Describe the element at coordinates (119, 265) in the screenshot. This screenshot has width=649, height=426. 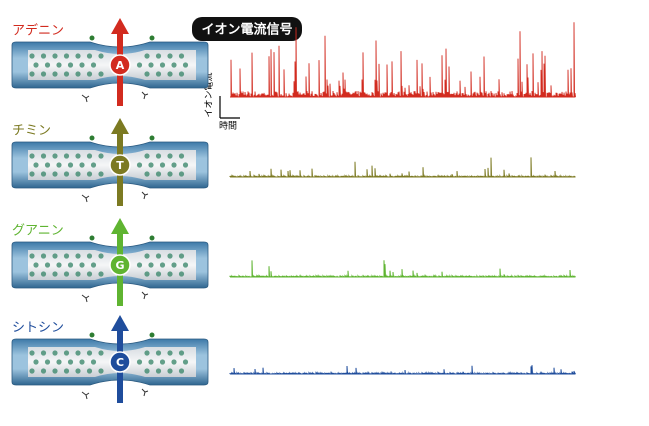
I see `base-letter: G` at that location.